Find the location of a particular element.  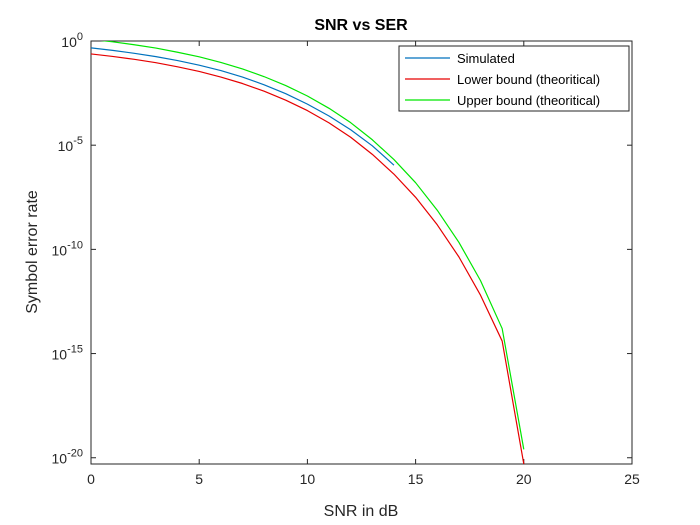

y-tick-label-exponent: -5 is located at coordinates (78, 141).